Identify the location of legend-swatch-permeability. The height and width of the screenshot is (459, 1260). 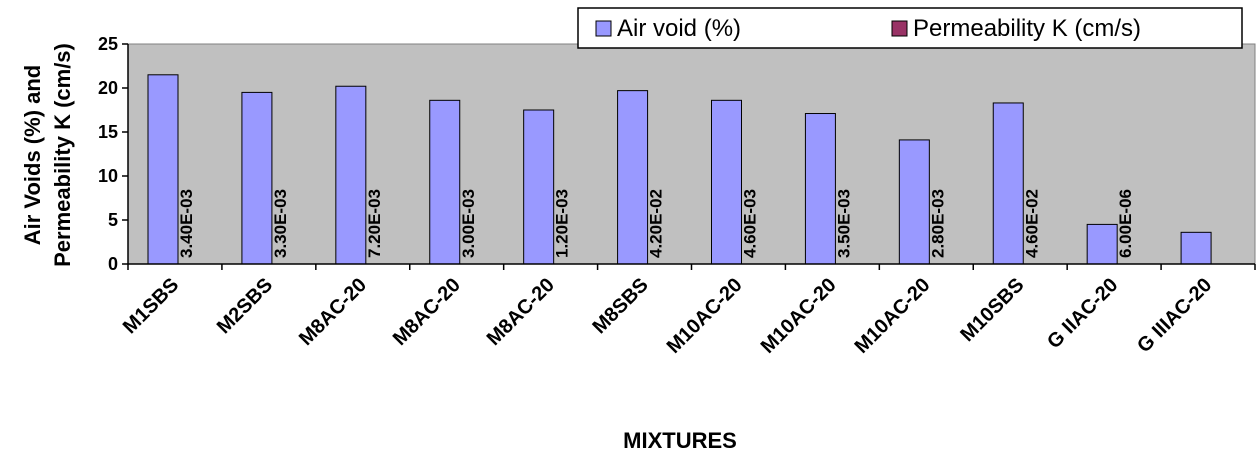
(899, 28).